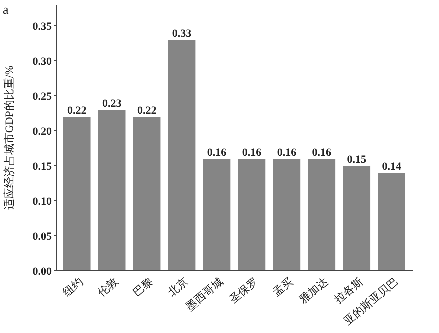 This screenshot has width=439, height=333. I want to click on y-tick-label: 0.15, so click(42, 166).